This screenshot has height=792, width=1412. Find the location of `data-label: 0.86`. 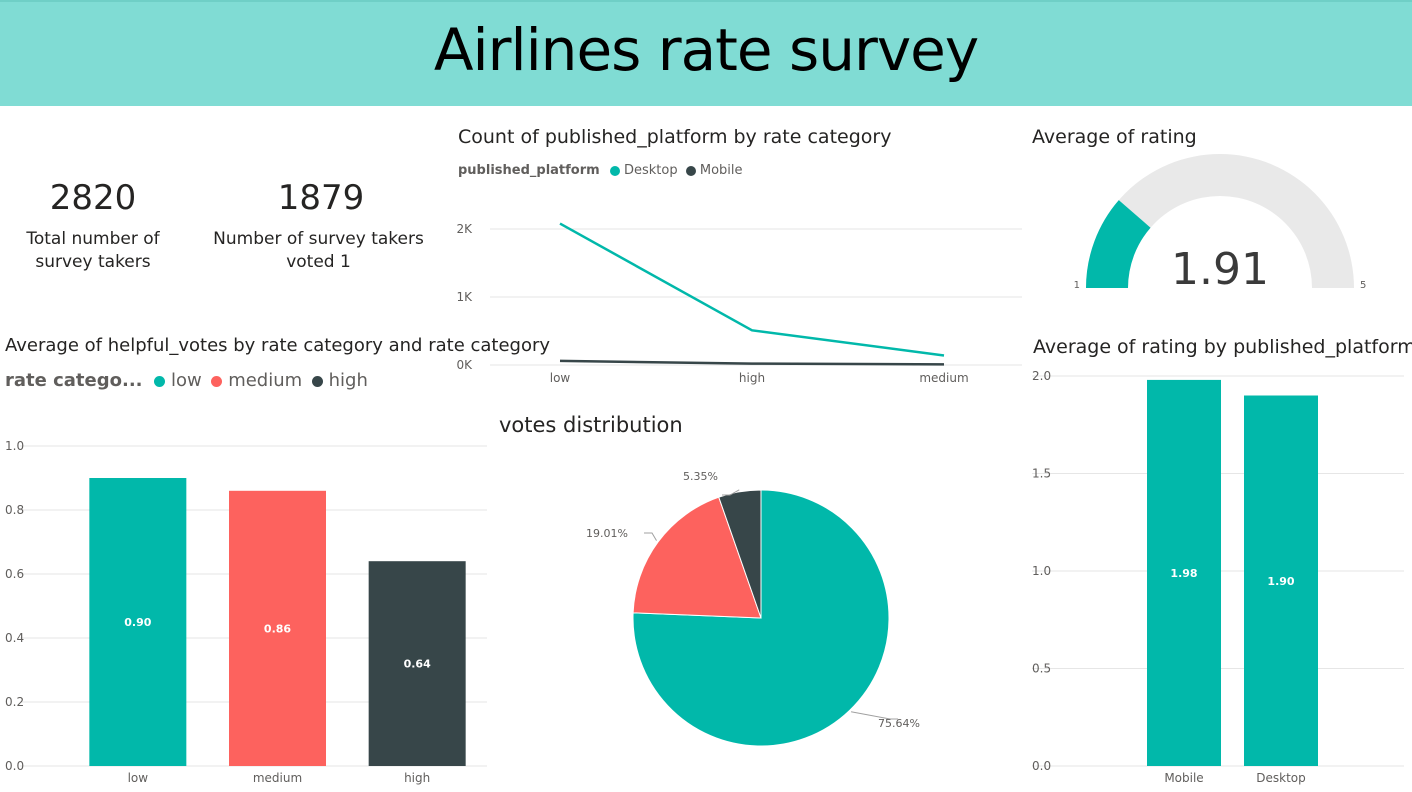

data-label: 0.86 is located at coordinates (277, 628).